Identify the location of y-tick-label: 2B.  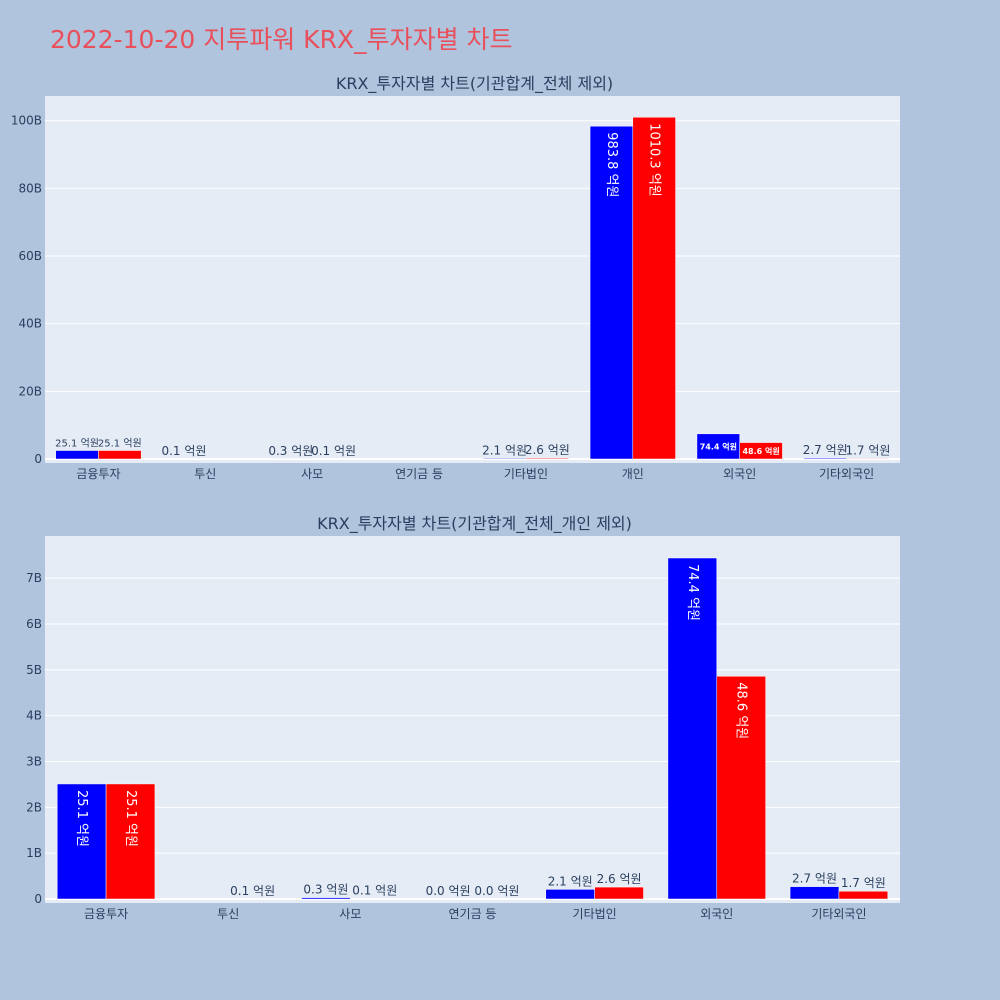
(34, 807).